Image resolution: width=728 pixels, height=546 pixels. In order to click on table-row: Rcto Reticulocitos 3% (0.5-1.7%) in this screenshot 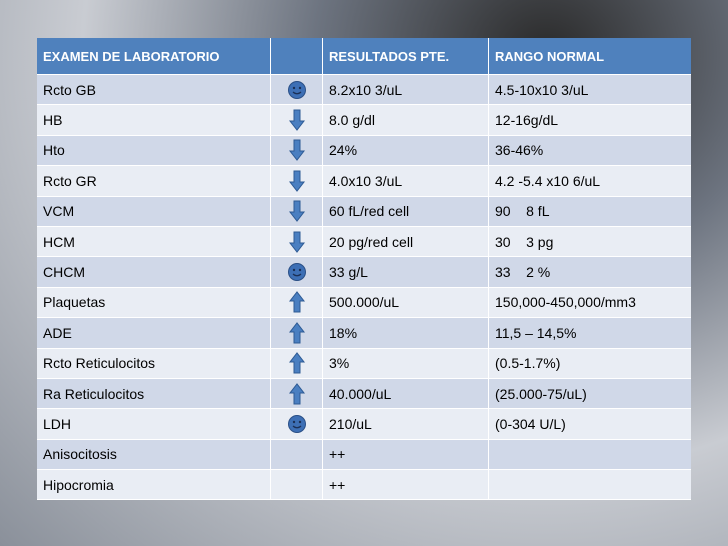, I will do `click(364, 363)`.